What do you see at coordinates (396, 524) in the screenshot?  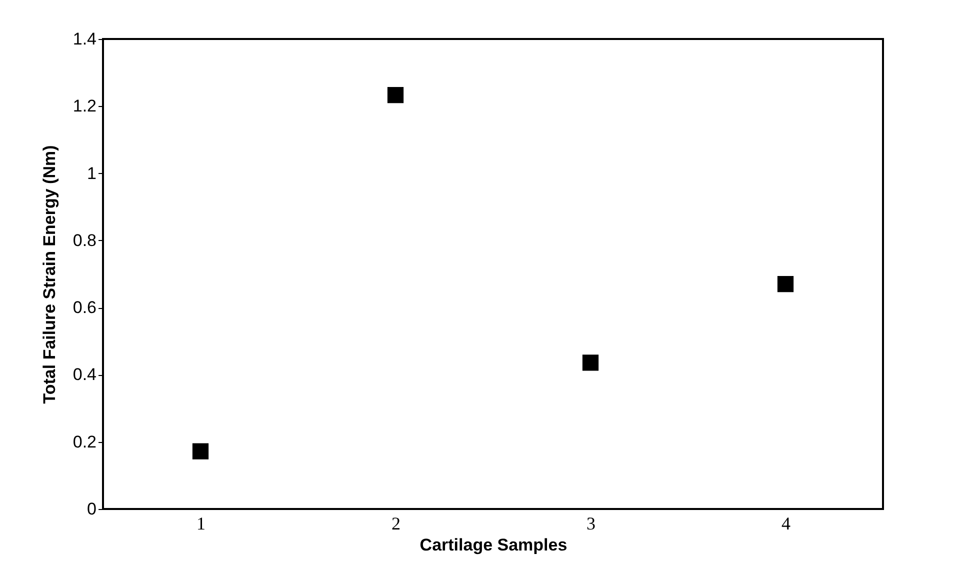 I see `x-tick-label: 2` at bounding box center [396, 524].